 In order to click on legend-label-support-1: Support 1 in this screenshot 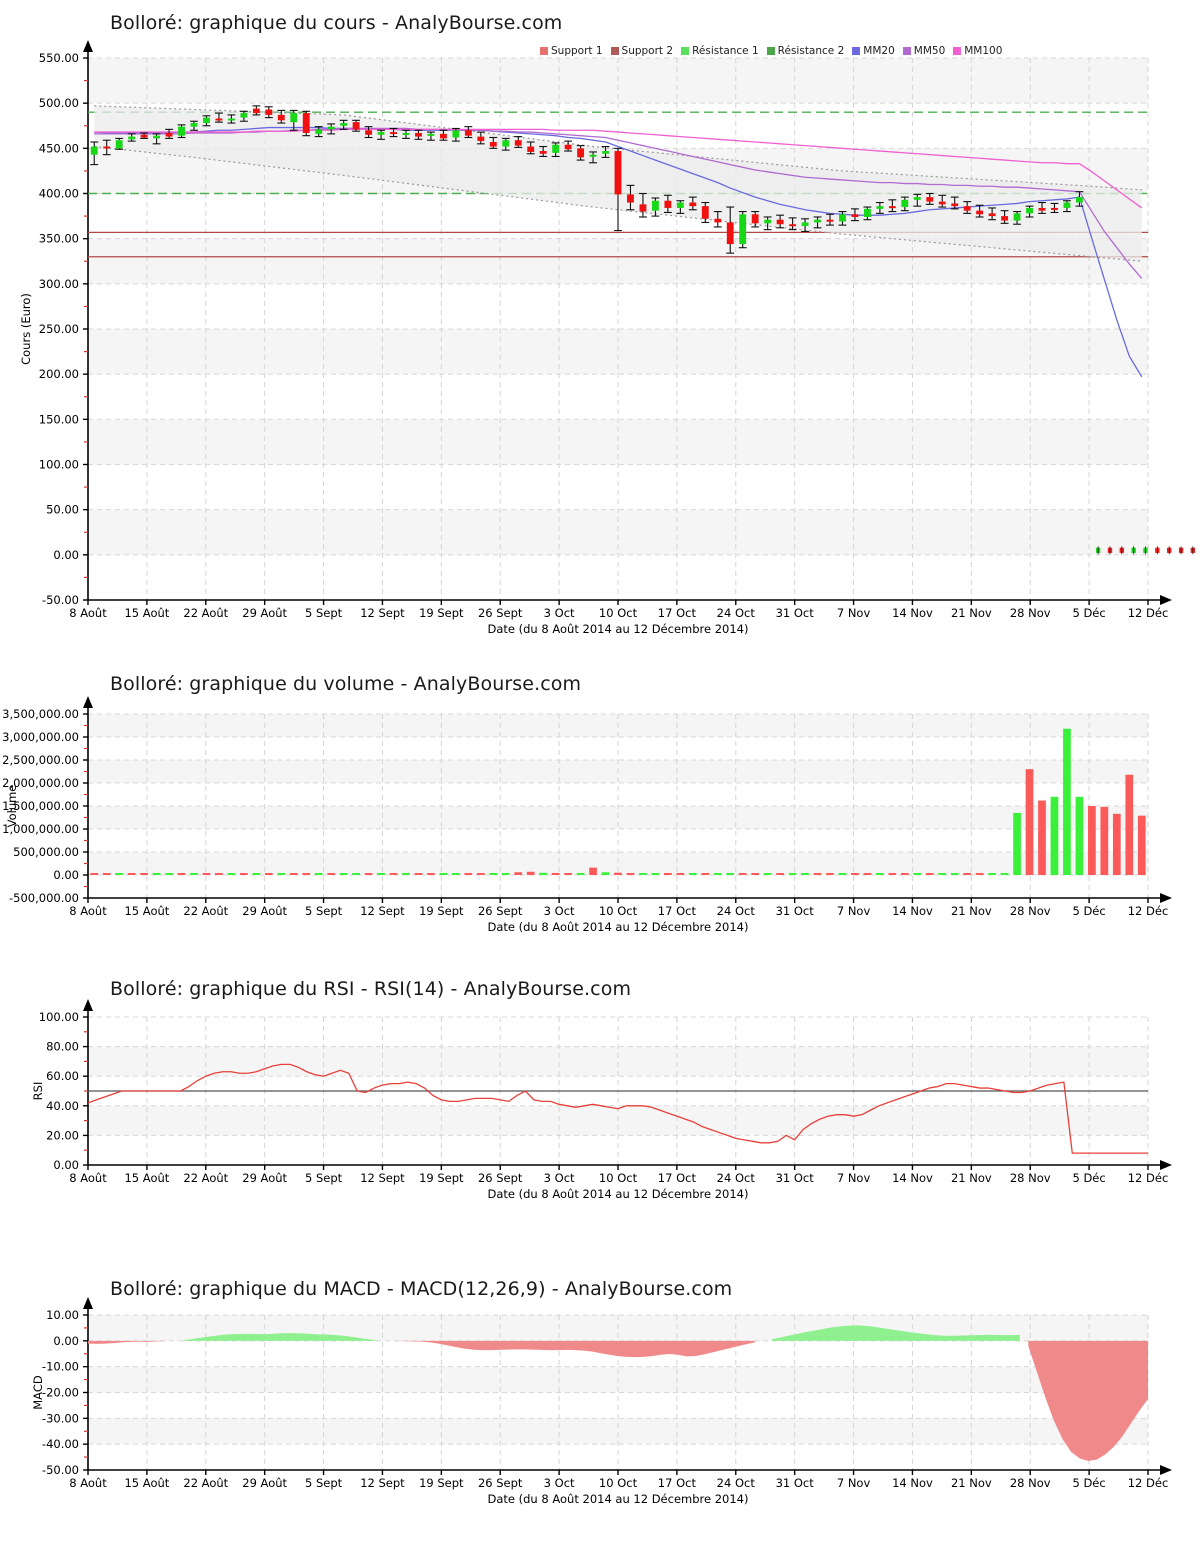, I will do `click(577, 51)`.